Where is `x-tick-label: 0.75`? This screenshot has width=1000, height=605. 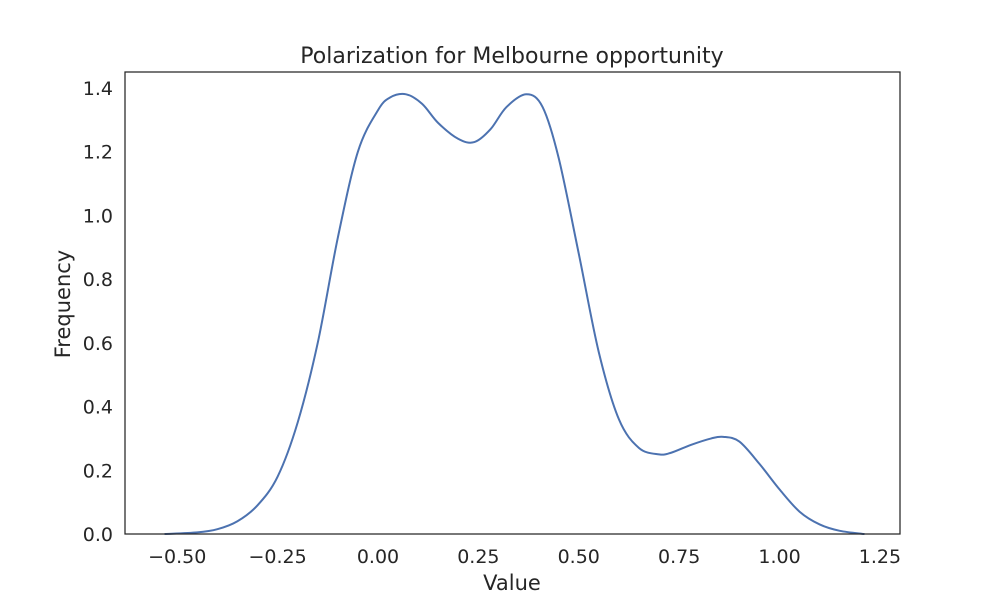
x-tick-label: 0.75 is located at coordinates (679, 557).